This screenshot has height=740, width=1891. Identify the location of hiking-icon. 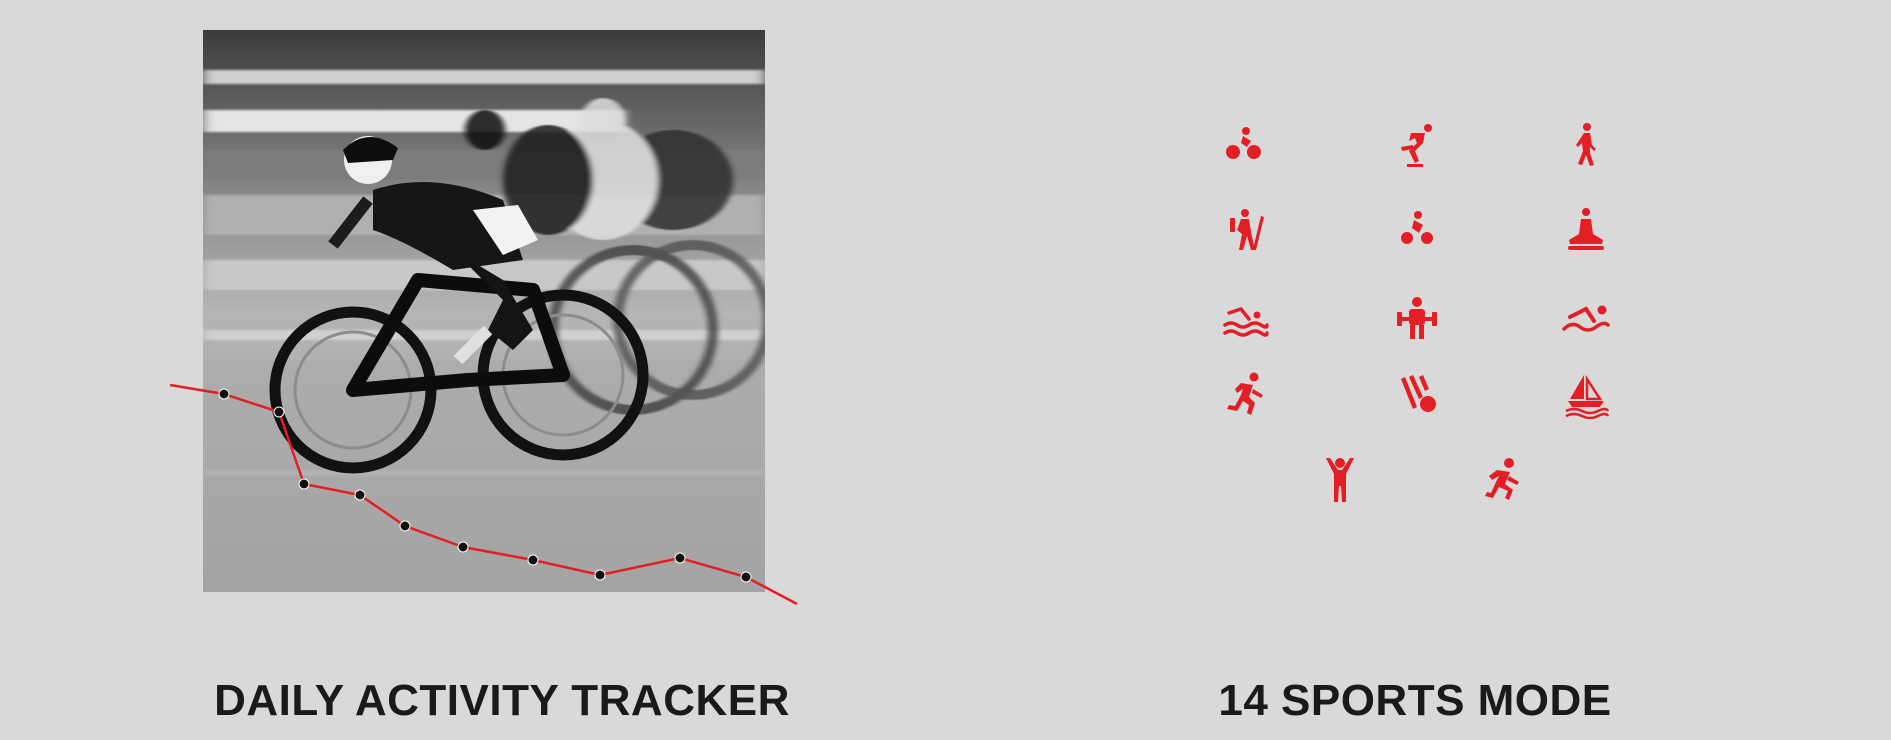
(1245, 230).